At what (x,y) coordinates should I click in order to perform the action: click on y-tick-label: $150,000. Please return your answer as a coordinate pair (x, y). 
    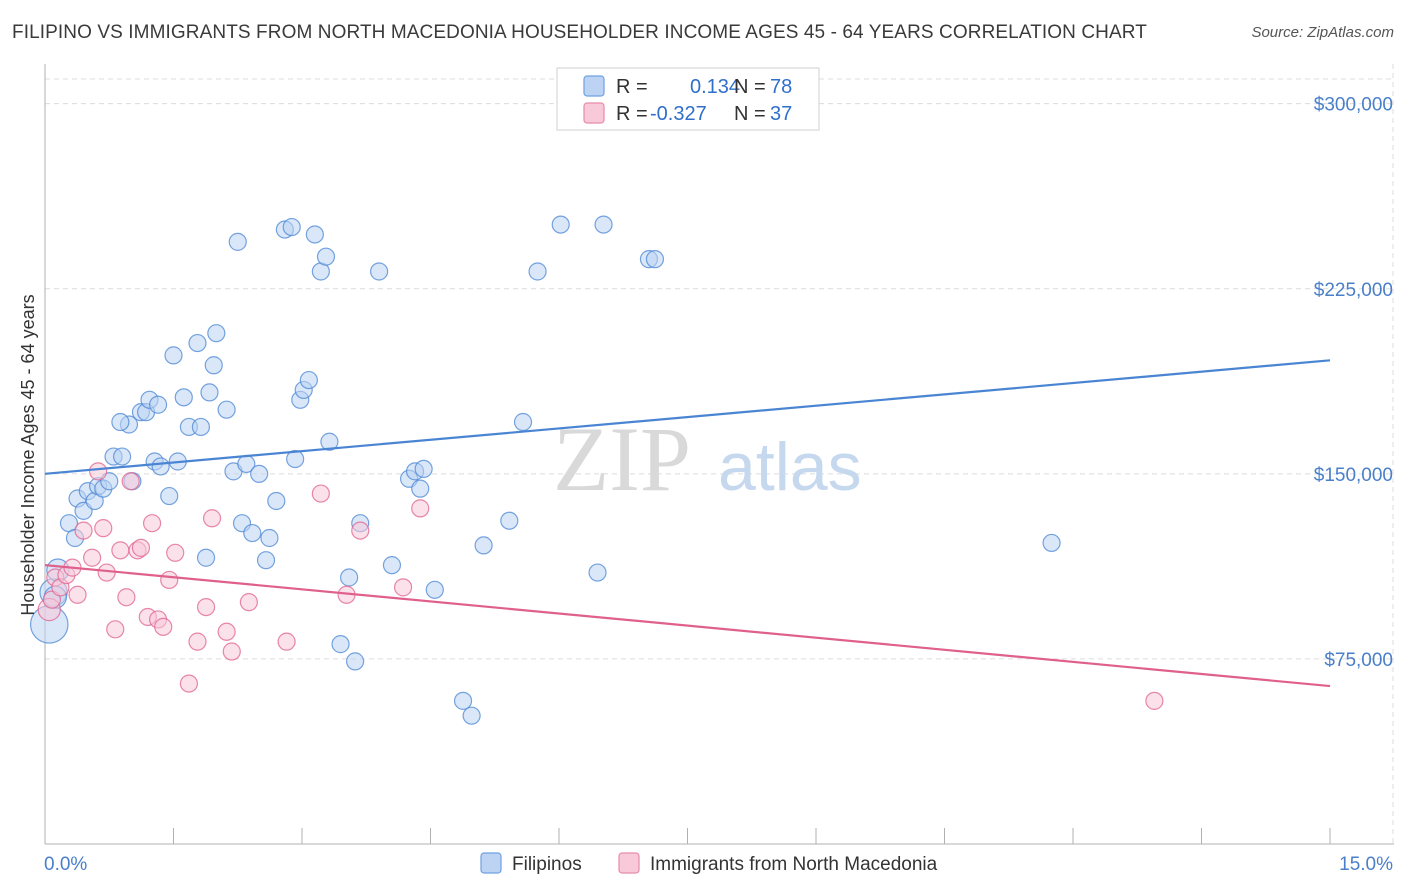
    Looking at the image, I should click on (1353, 475).